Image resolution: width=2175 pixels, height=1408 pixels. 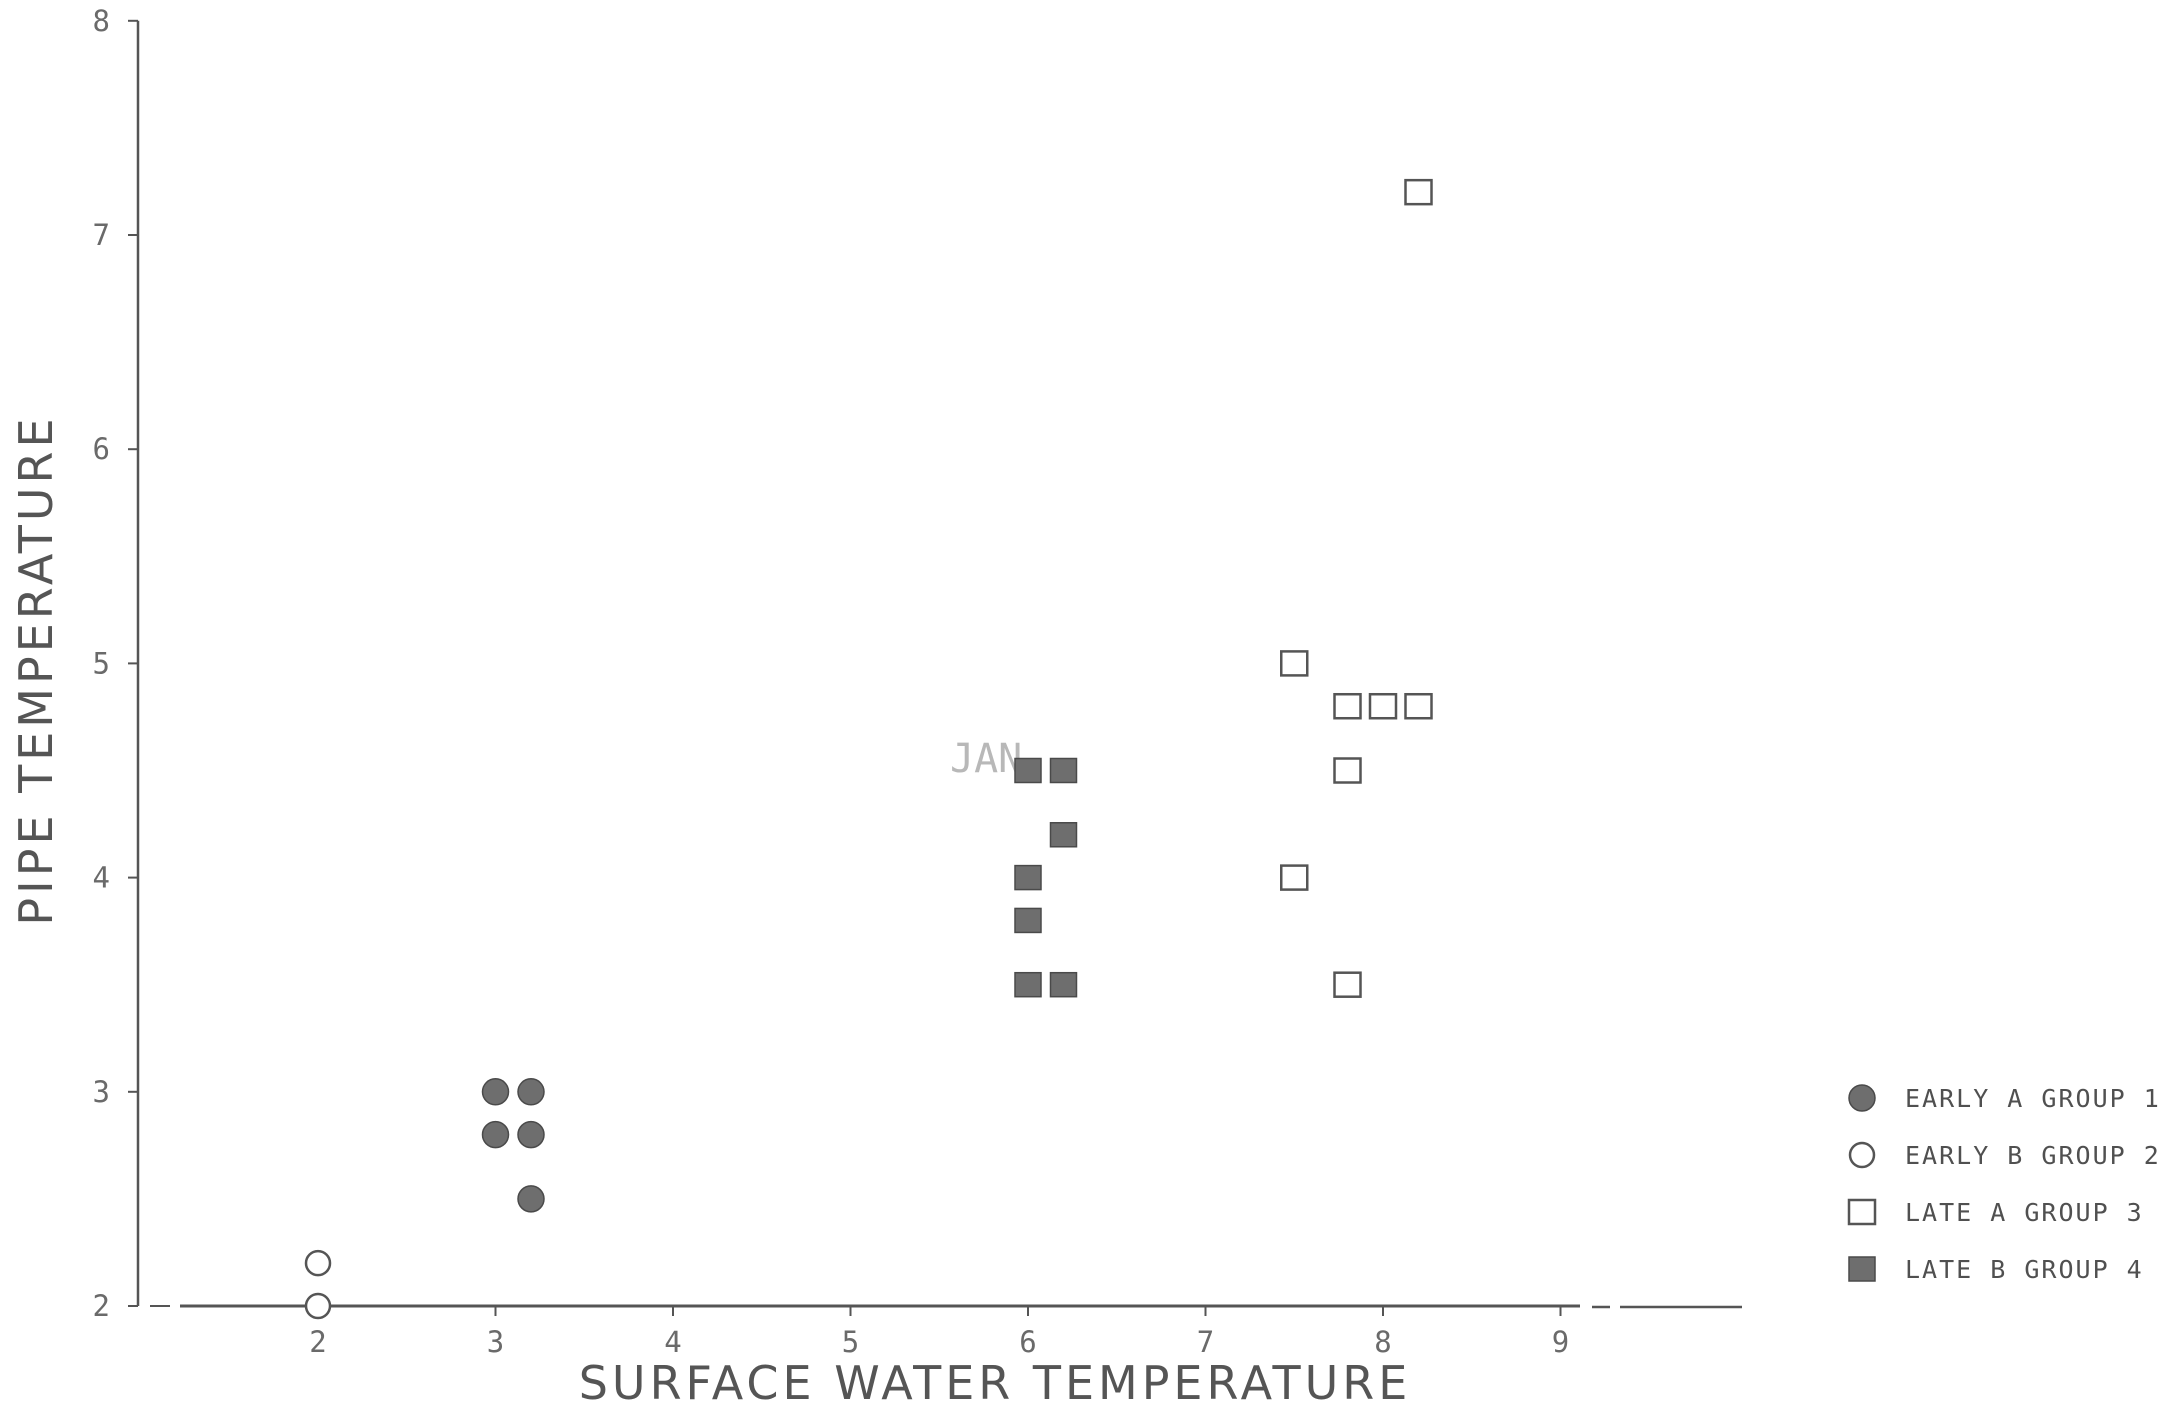 What do you see at coordinates (1027, 1342) in the screenshot?
I see `x-tick-label: 6` at bounding box center [1027, 1342].